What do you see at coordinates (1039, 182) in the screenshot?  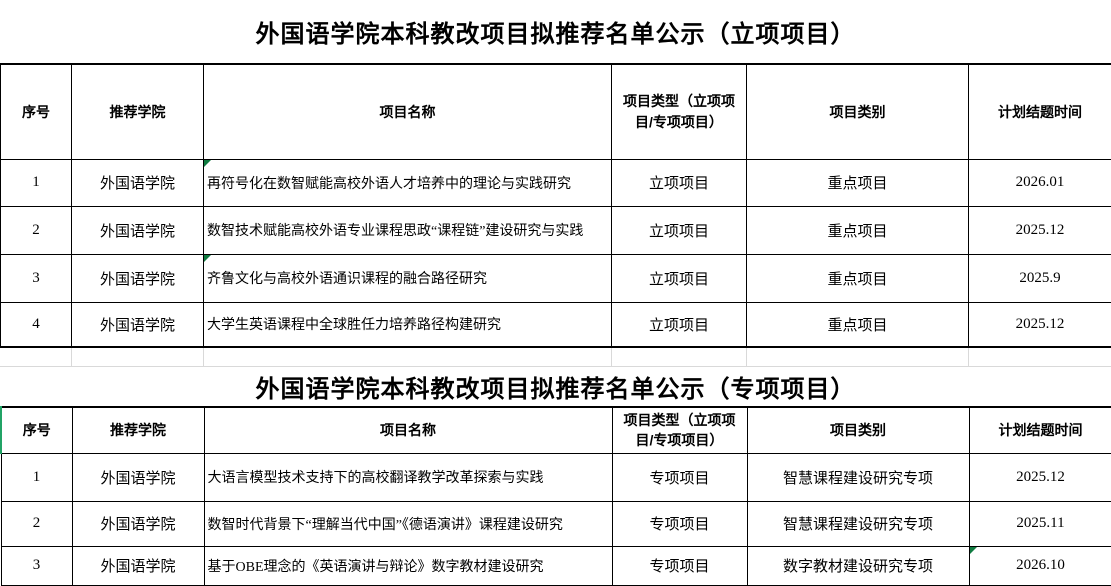 I see `cell-end-date: 2026.01` at bounding box center [1039, 182].